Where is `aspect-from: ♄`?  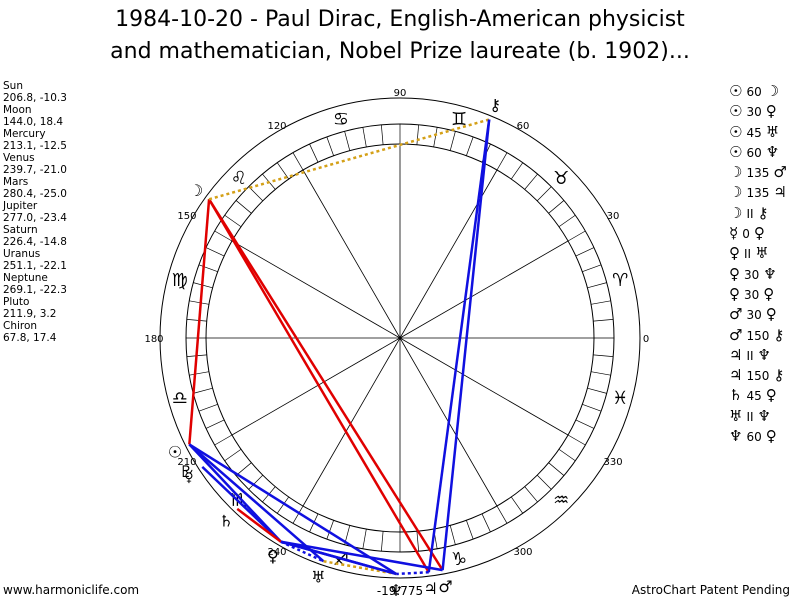 aspect-from: ♄ is located at coordinates (736, 395).